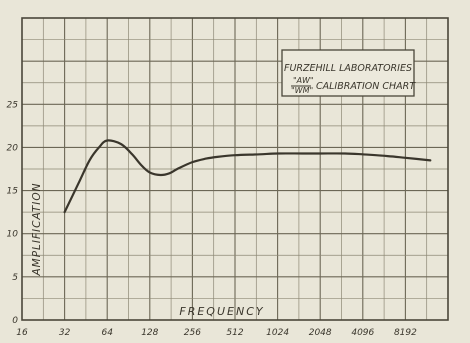  I want to click on y-tick-label: 5, so click(15, 278).